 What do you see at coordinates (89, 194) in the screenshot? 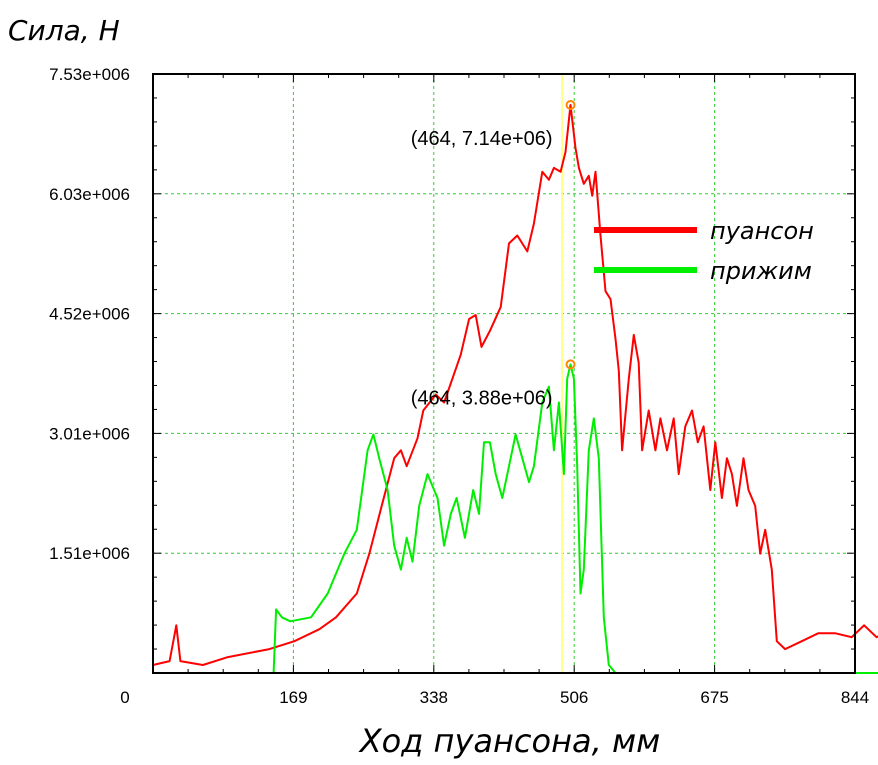
I see `y-tick-label: 6.03e+006` at bounding box center [89, 194].